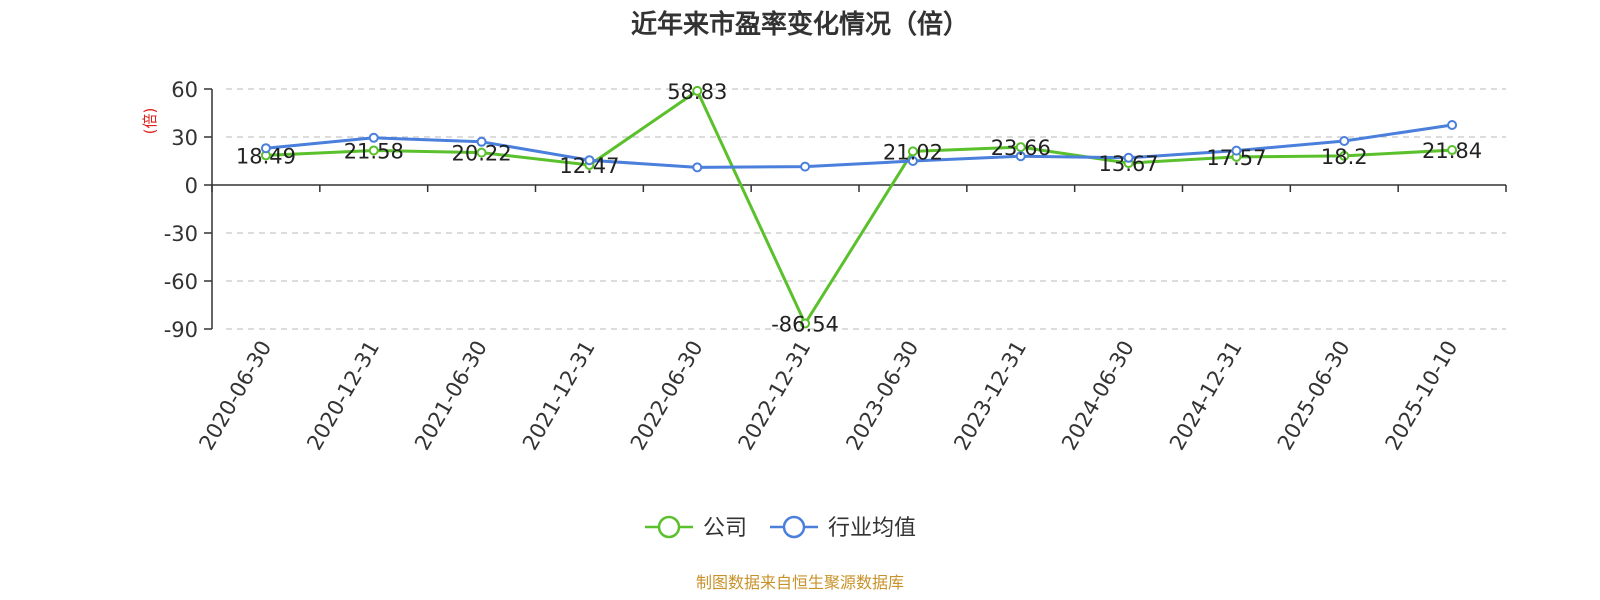  Describe the element at coordinates (725, 528) in the screenshot. I see `legend-label: 公司` at that location.